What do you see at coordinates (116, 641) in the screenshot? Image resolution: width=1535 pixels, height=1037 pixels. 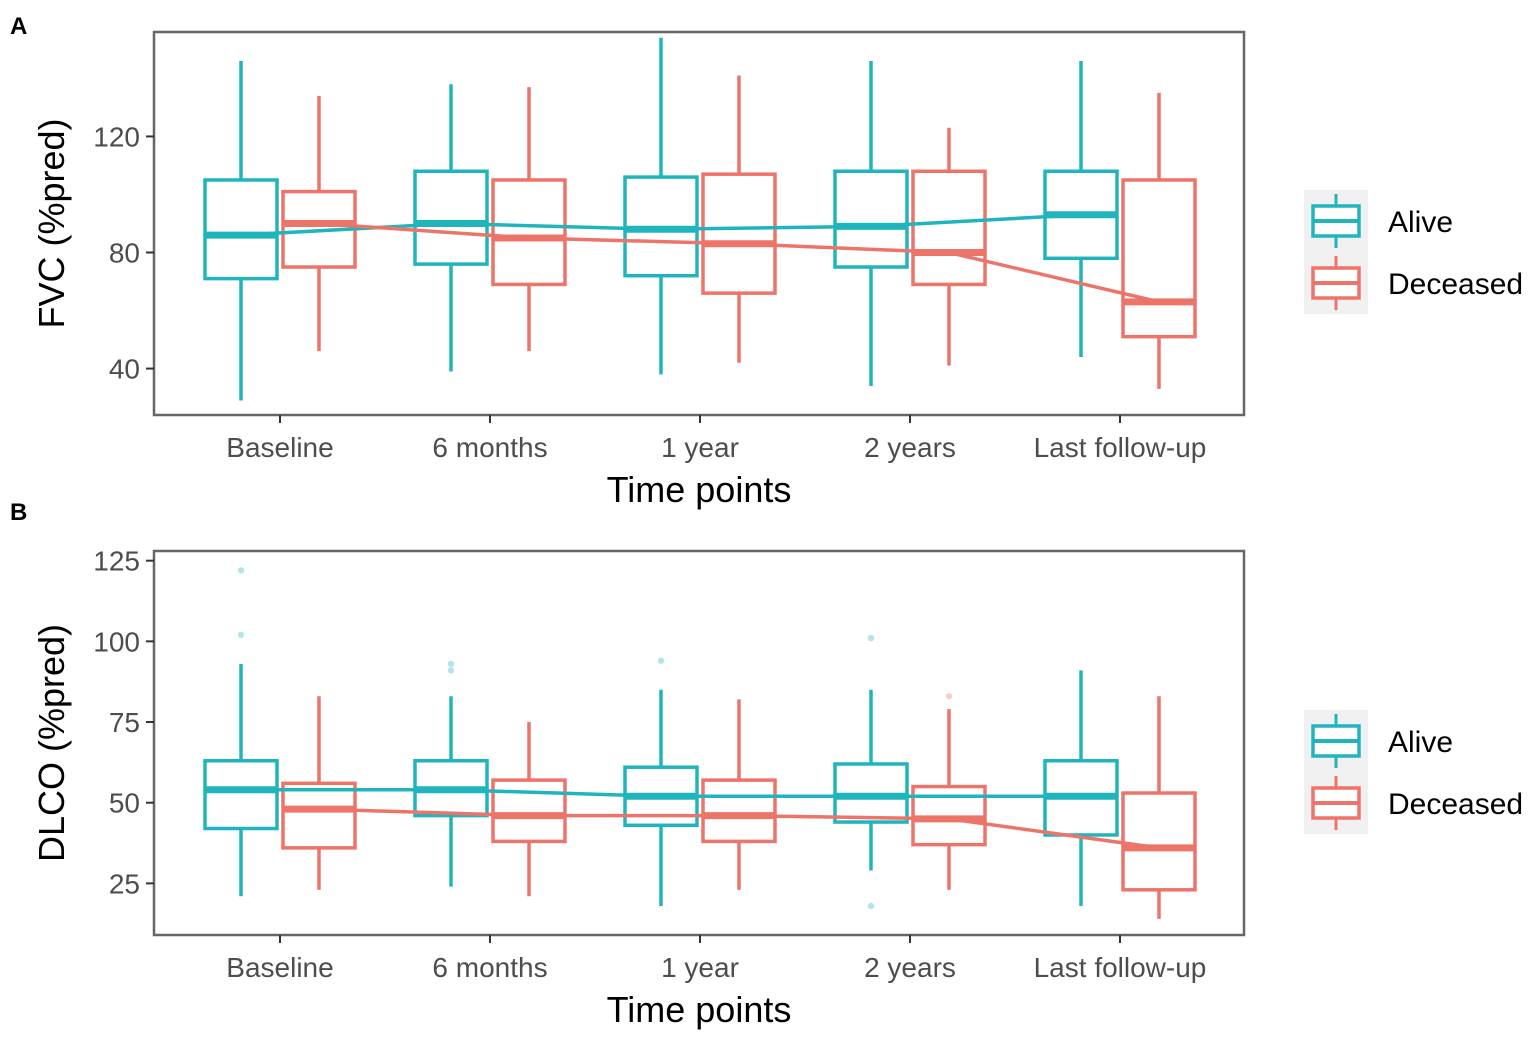 I see `y-tick-label: 100` at bounding box center [116, 641].